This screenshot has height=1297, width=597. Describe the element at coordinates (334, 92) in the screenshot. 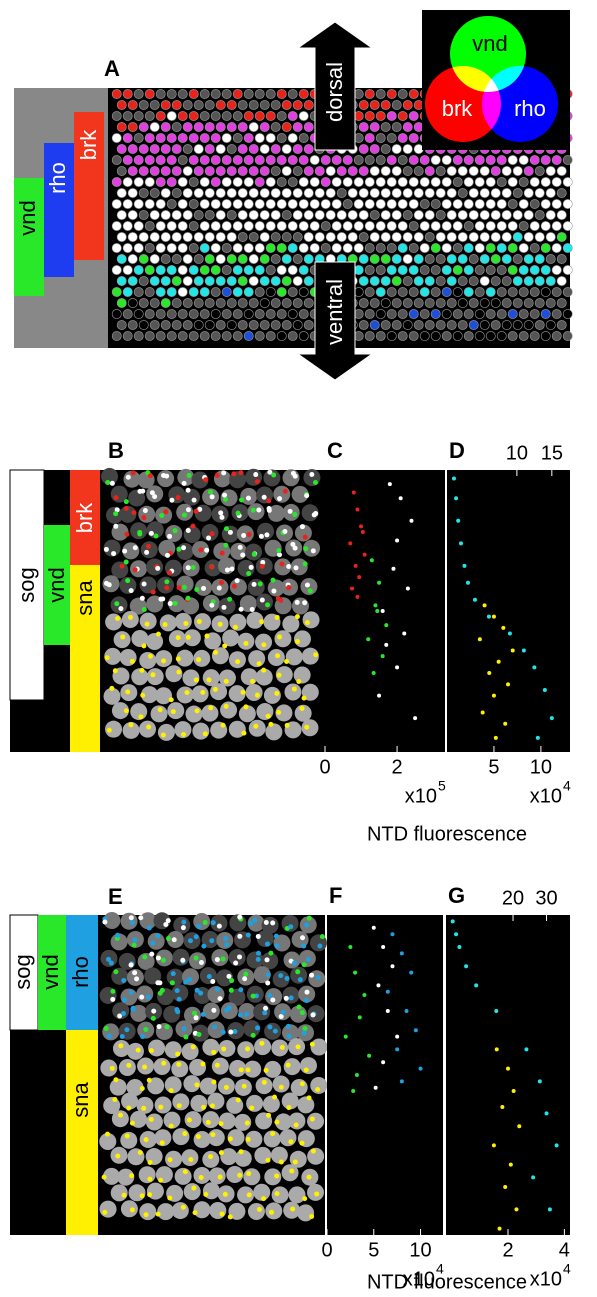

I see `arrow-label: dorsal` at that location.